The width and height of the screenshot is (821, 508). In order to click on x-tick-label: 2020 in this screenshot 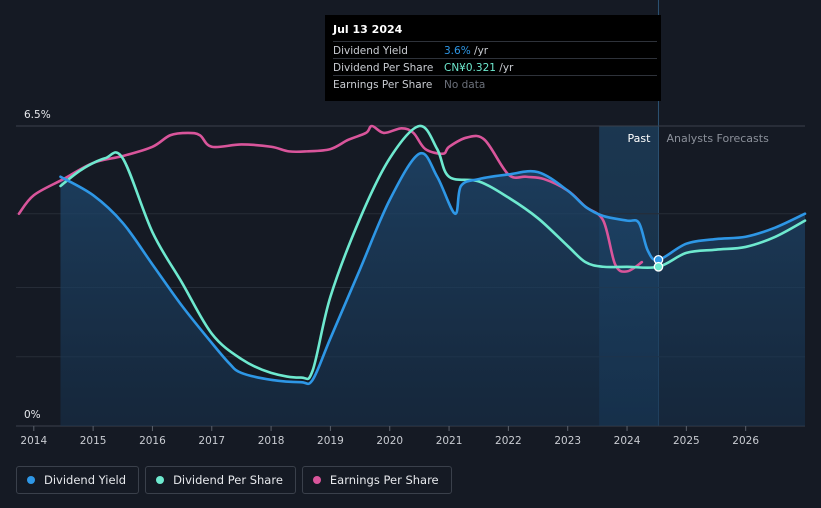, I will do `click(389, 441)`.